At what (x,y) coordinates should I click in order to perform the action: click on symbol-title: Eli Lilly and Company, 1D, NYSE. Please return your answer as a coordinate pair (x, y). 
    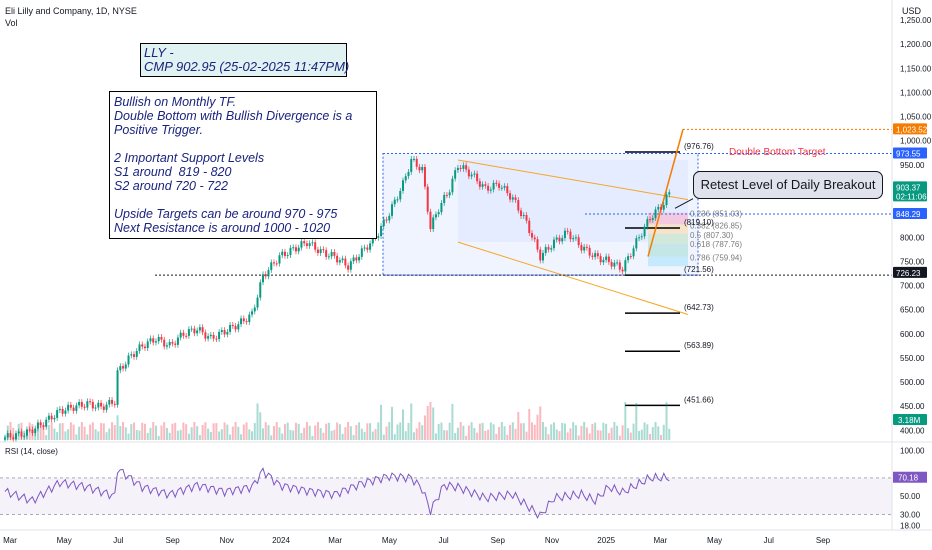
    Looking at the image, I should click on (71, 11).